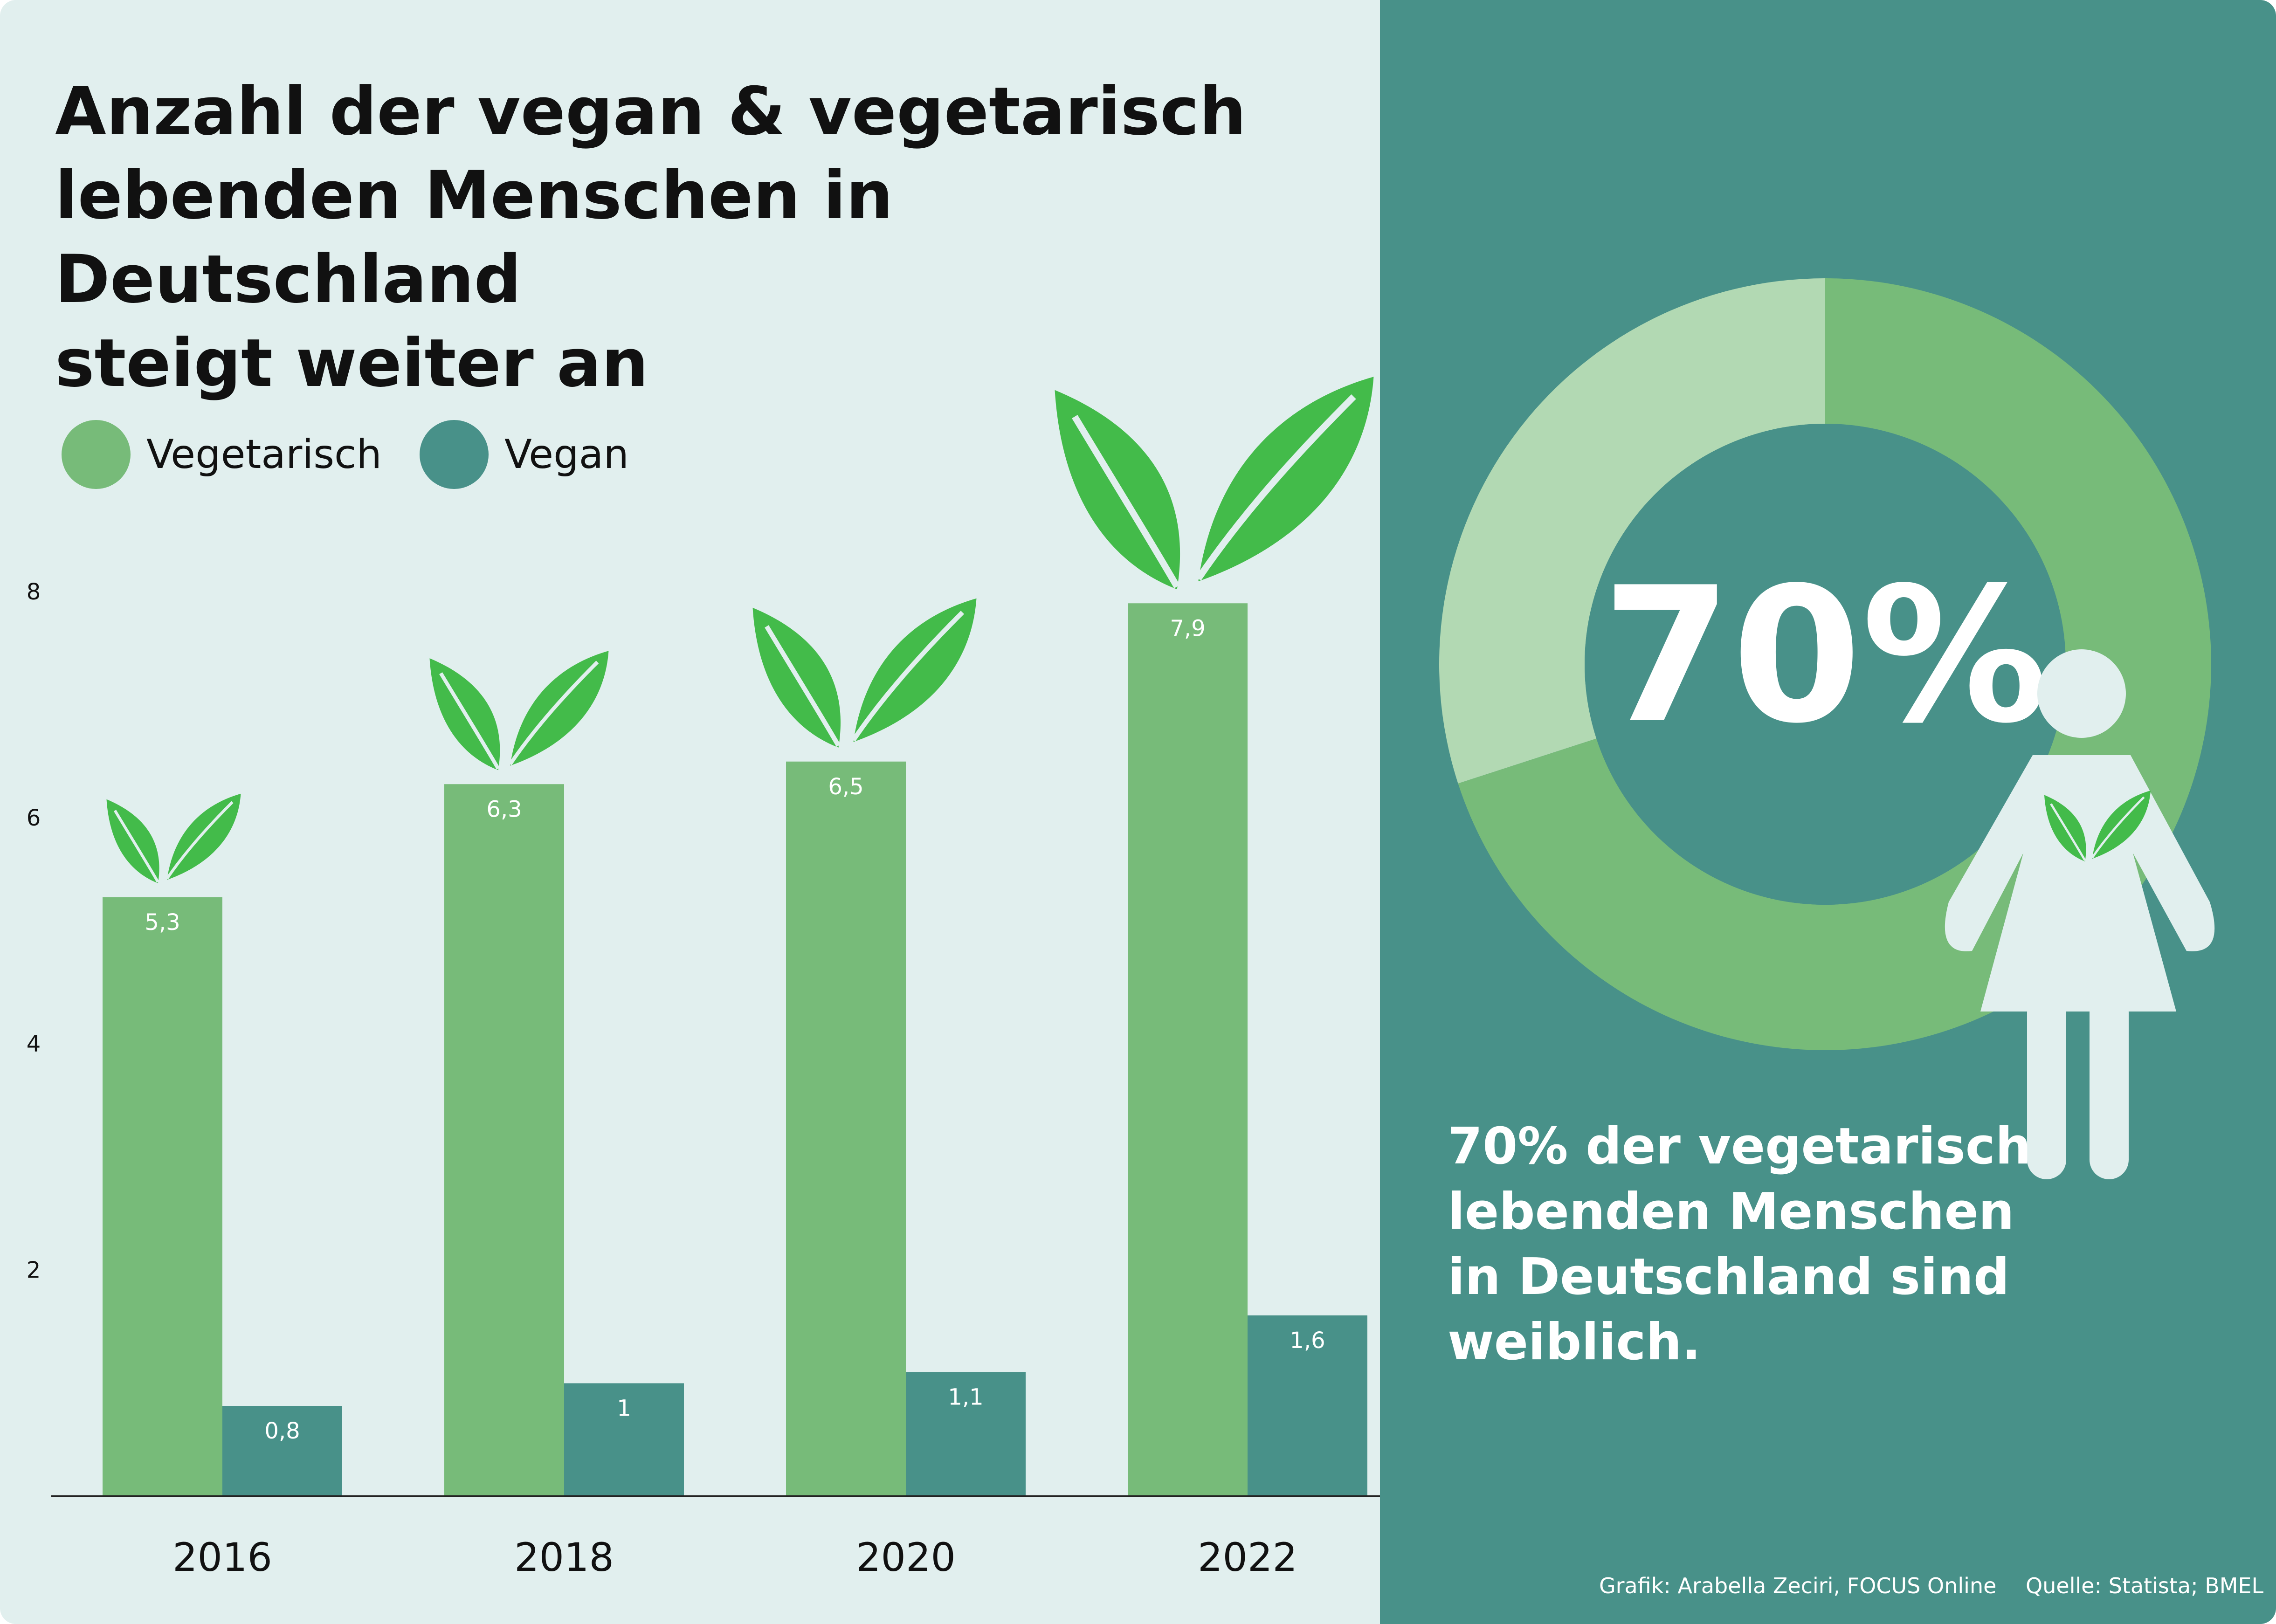 Image resolution: width=2276 pixels, height=1624 pixels. I want to click on bar-value-label: 5,3, so click(162, 922).